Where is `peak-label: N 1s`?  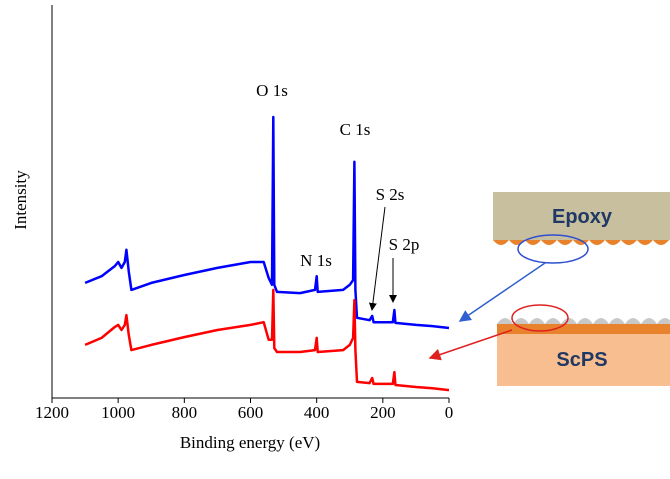
peak-label: N 1s is located at coordinates (316, 260).